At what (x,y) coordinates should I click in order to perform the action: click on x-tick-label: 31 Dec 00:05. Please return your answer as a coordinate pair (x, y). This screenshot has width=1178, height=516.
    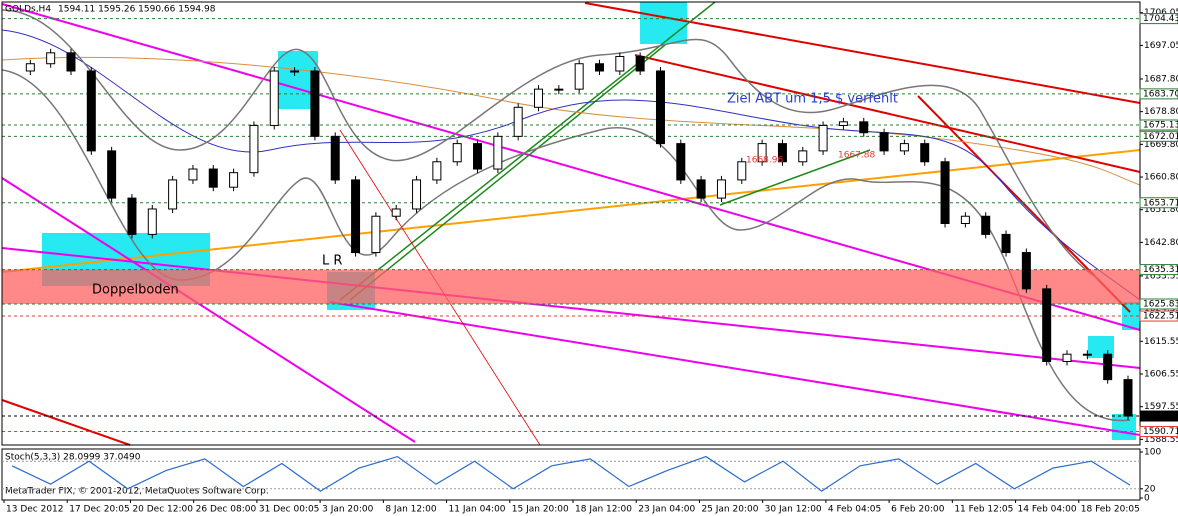
    Looking at the image, I should click on (289, 510).